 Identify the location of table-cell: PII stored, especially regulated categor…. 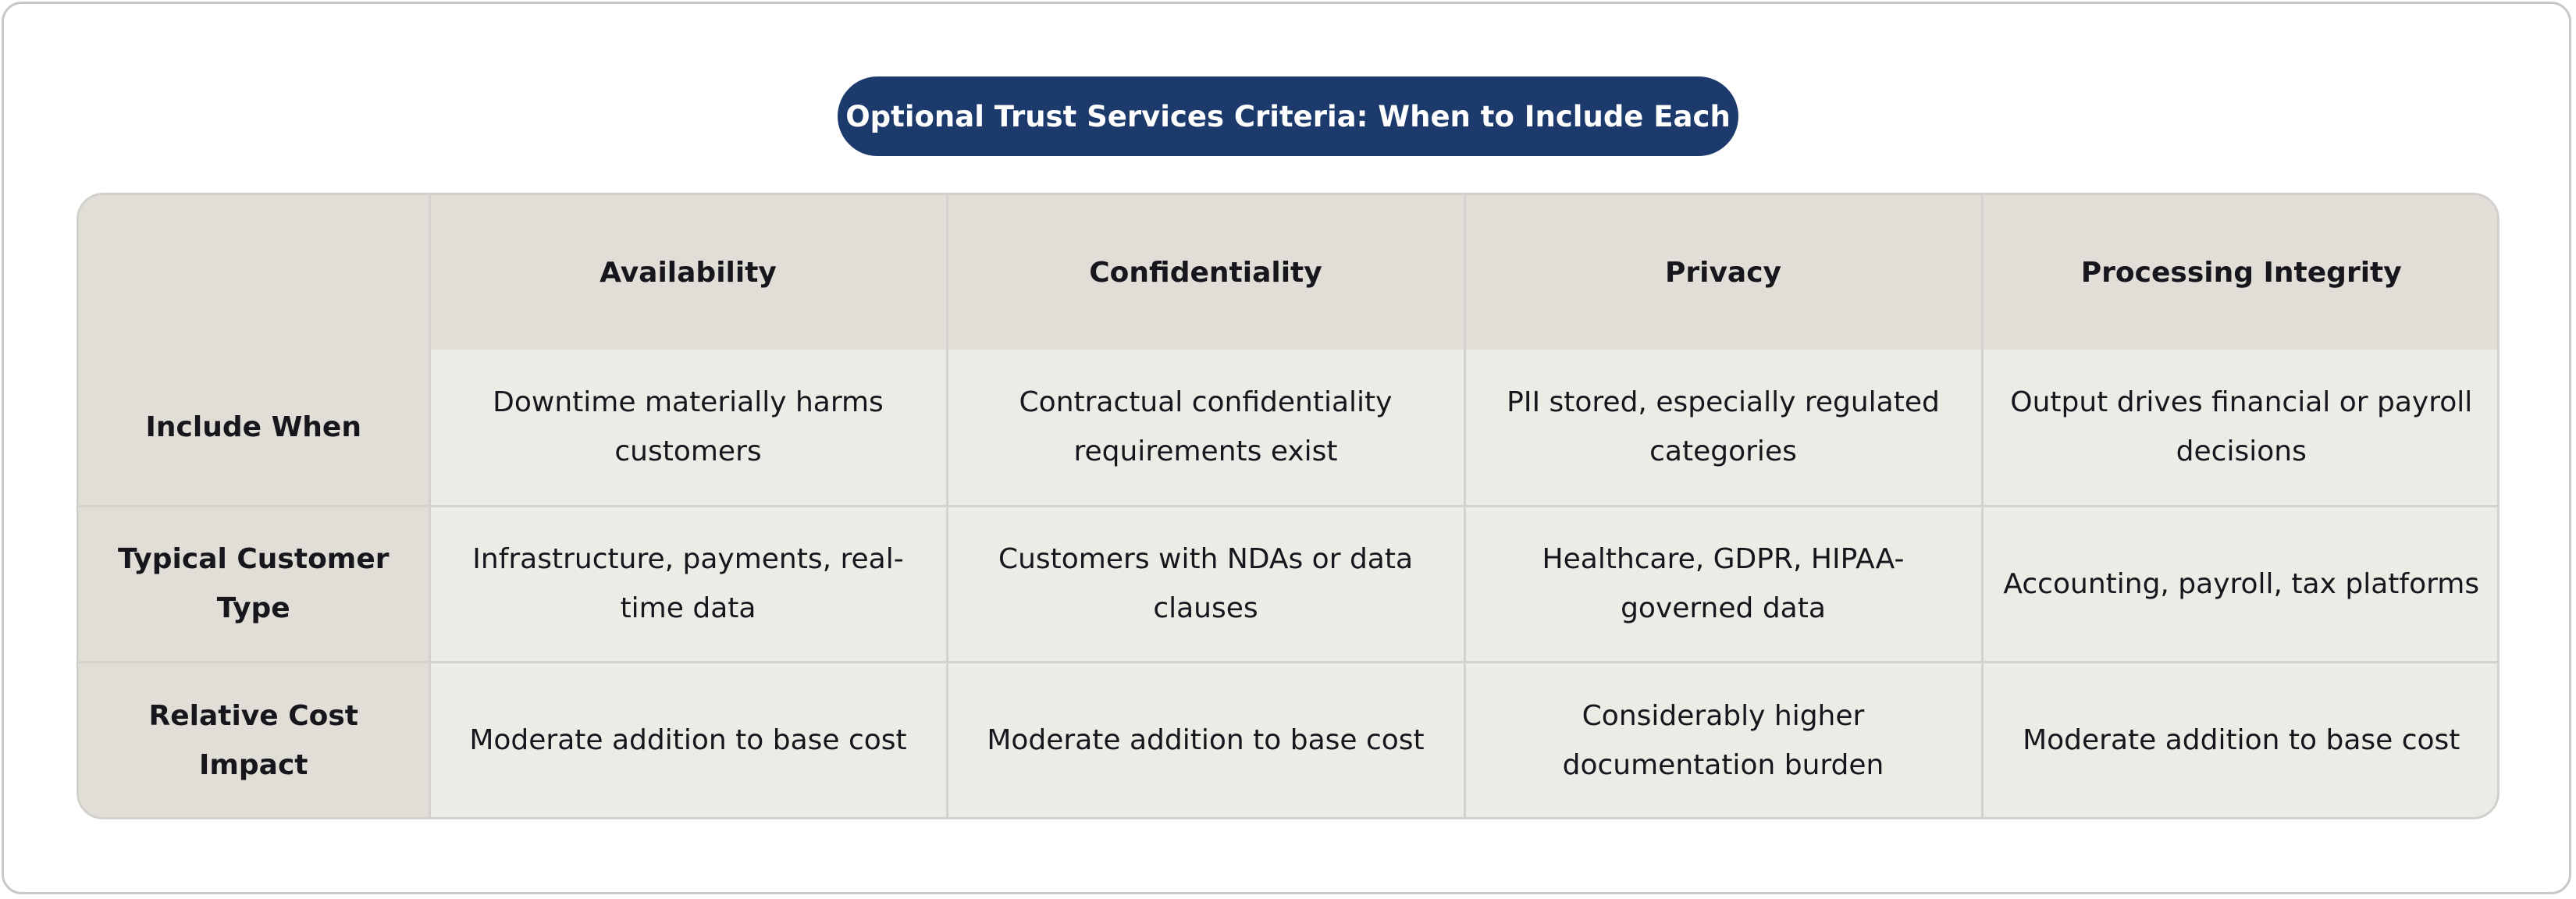
(1723, 428).